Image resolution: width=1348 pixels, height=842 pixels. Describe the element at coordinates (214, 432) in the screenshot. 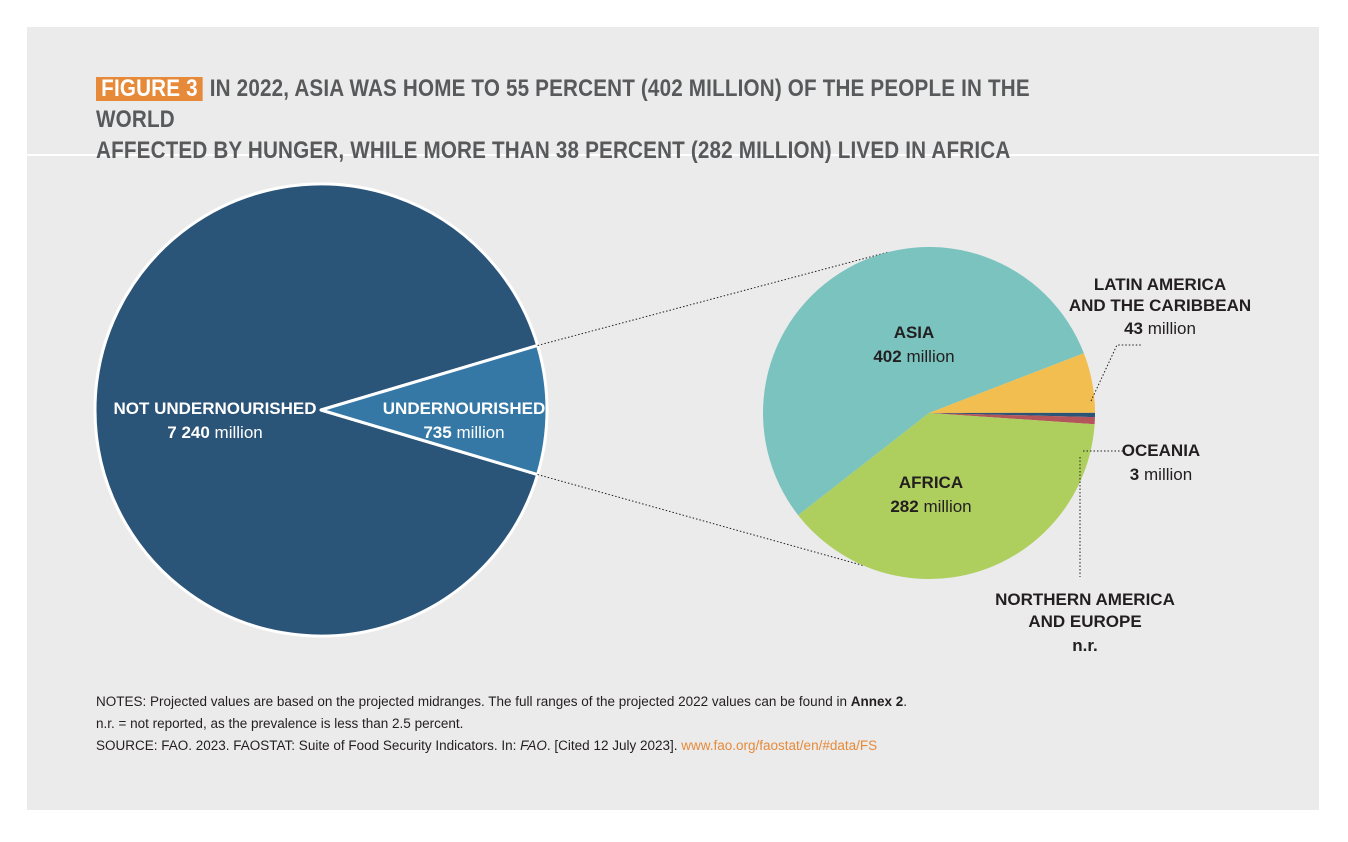

I see `value-not-undernourished: 7 240 million` at that location.